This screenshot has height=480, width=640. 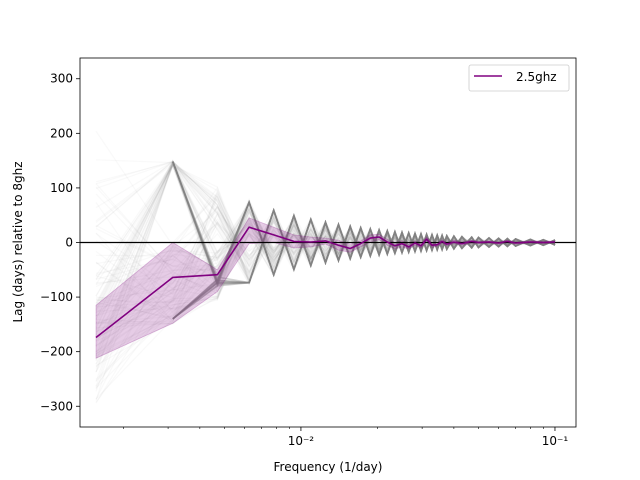 What do you see at coordinates (301, 441) in the screenshot?
I see `x-tick-label: 10⁻²` at bounding box center [301, 441].